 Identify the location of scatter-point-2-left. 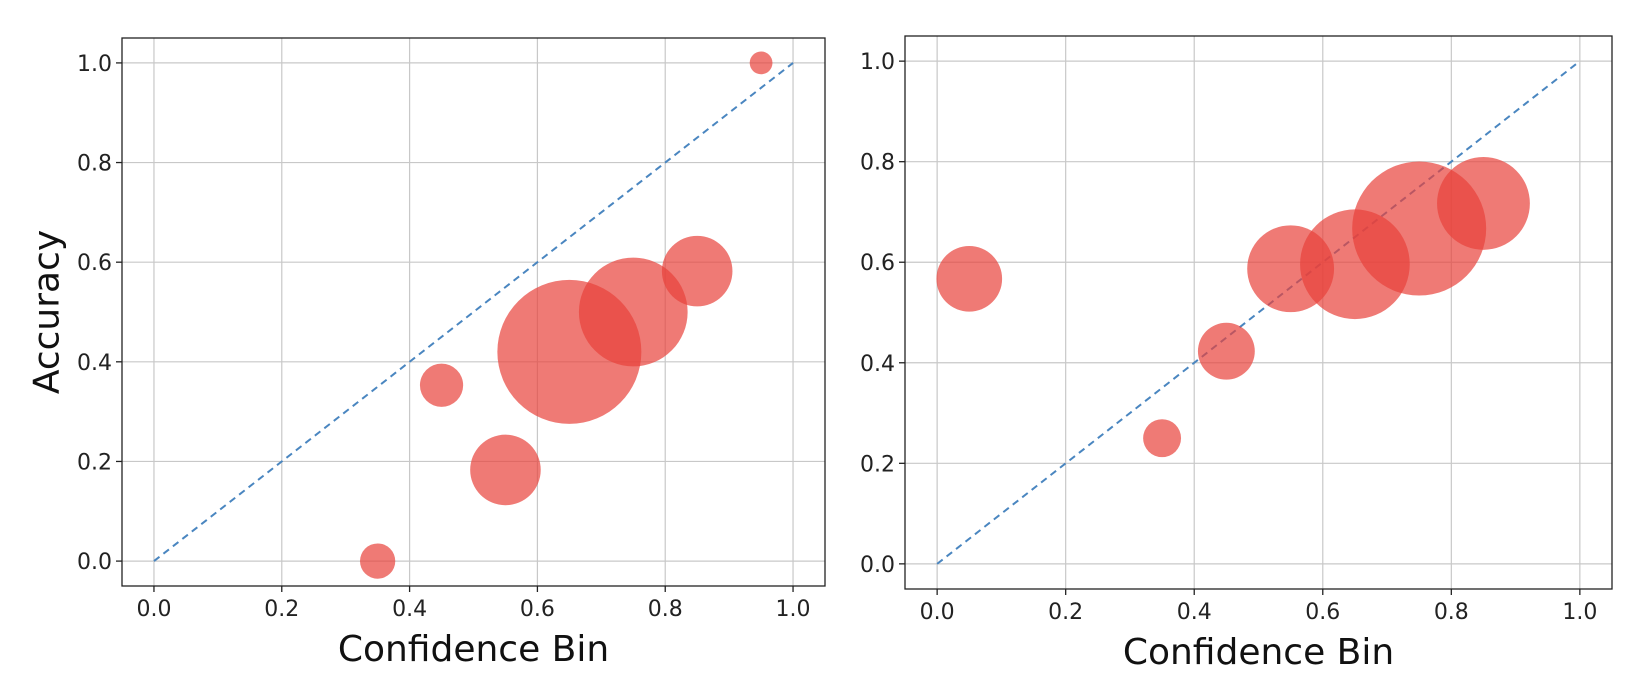
(505, 470).